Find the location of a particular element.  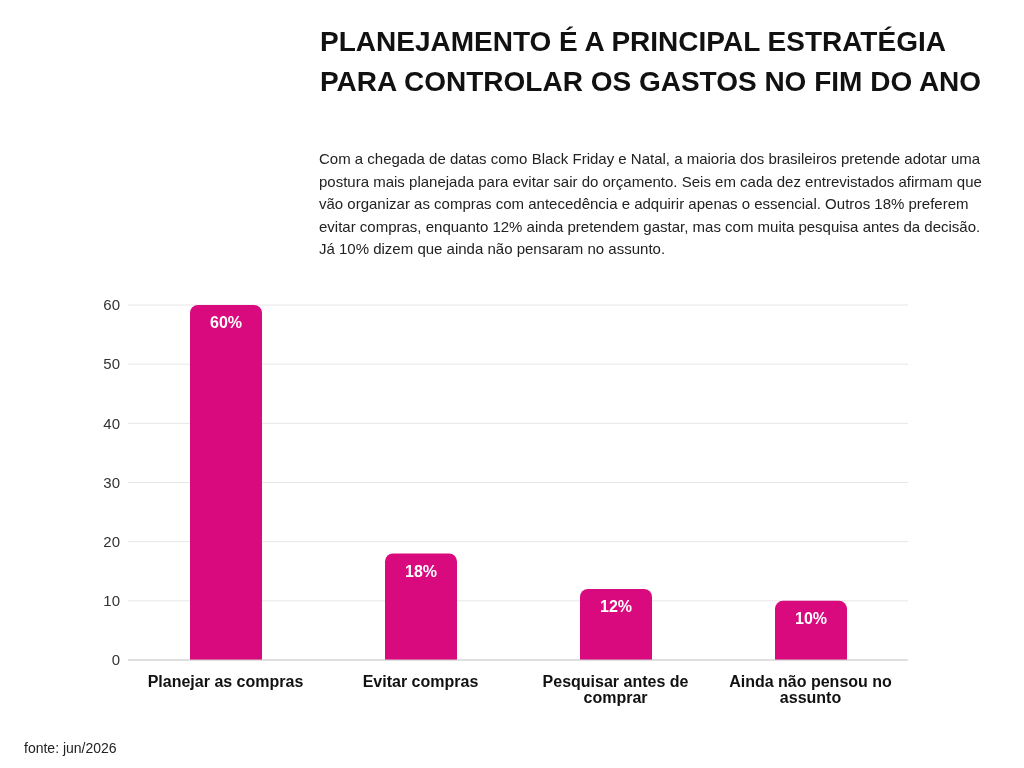

data-label: 18% is located at coordinates (421, 571).